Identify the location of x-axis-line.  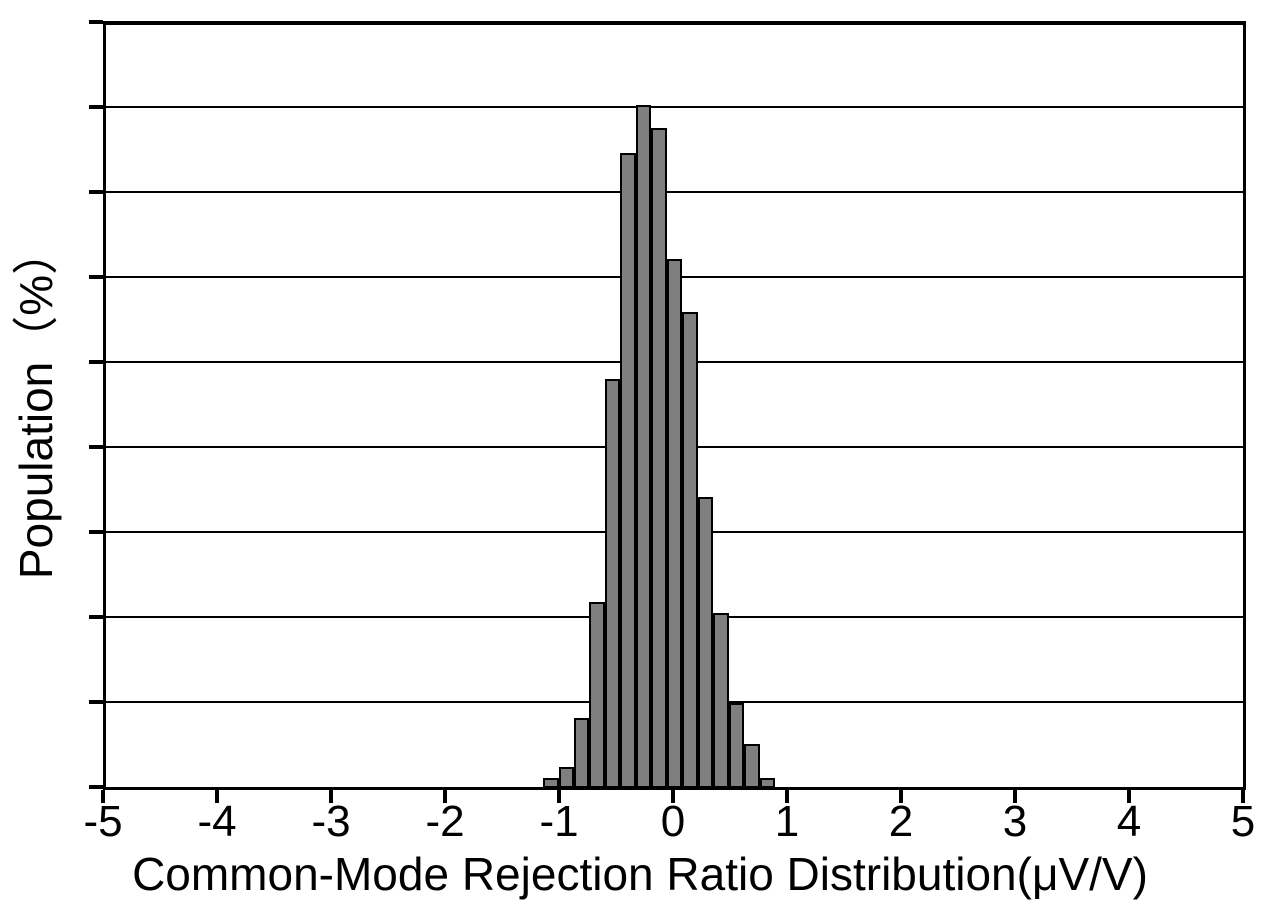
(674, 788).